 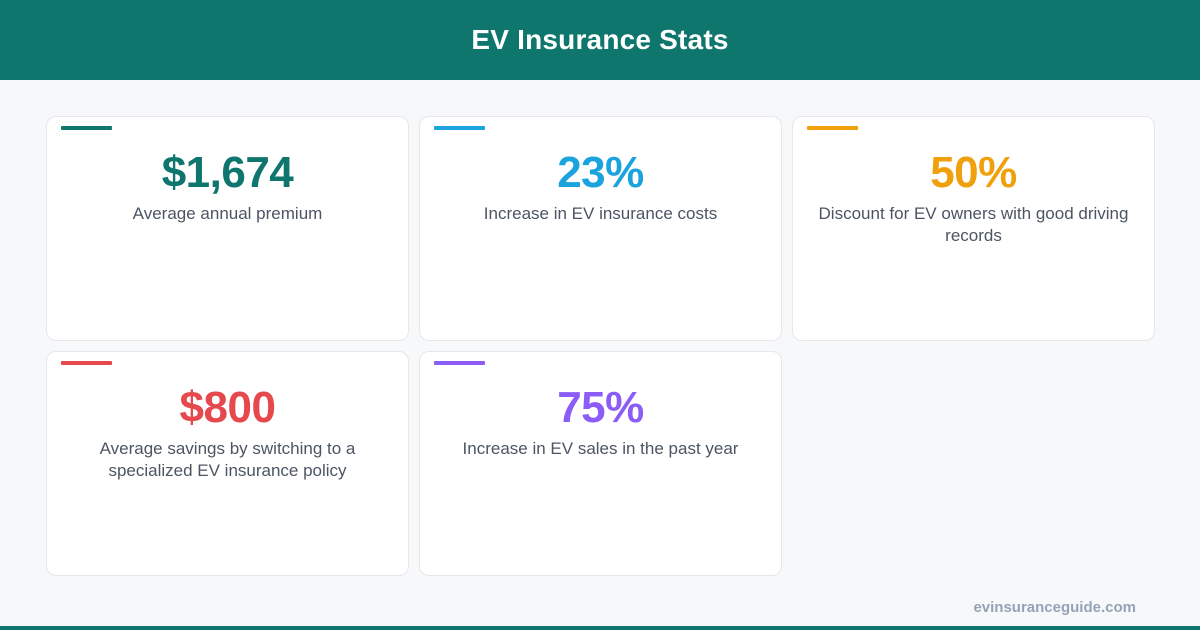 I want to click on stat-value: $800, so click(x=227, y=407).